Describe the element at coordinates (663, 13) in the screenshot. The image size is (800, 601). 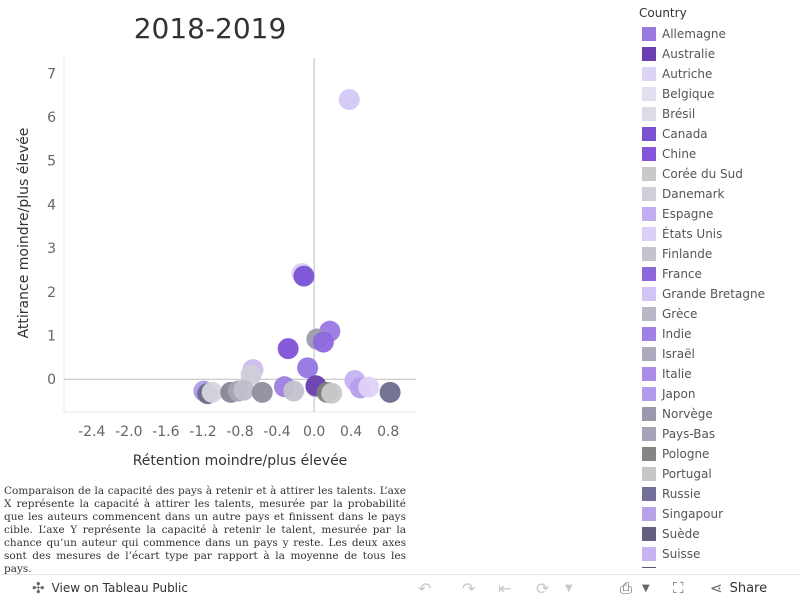
I see `legend-title: Country` at that location.